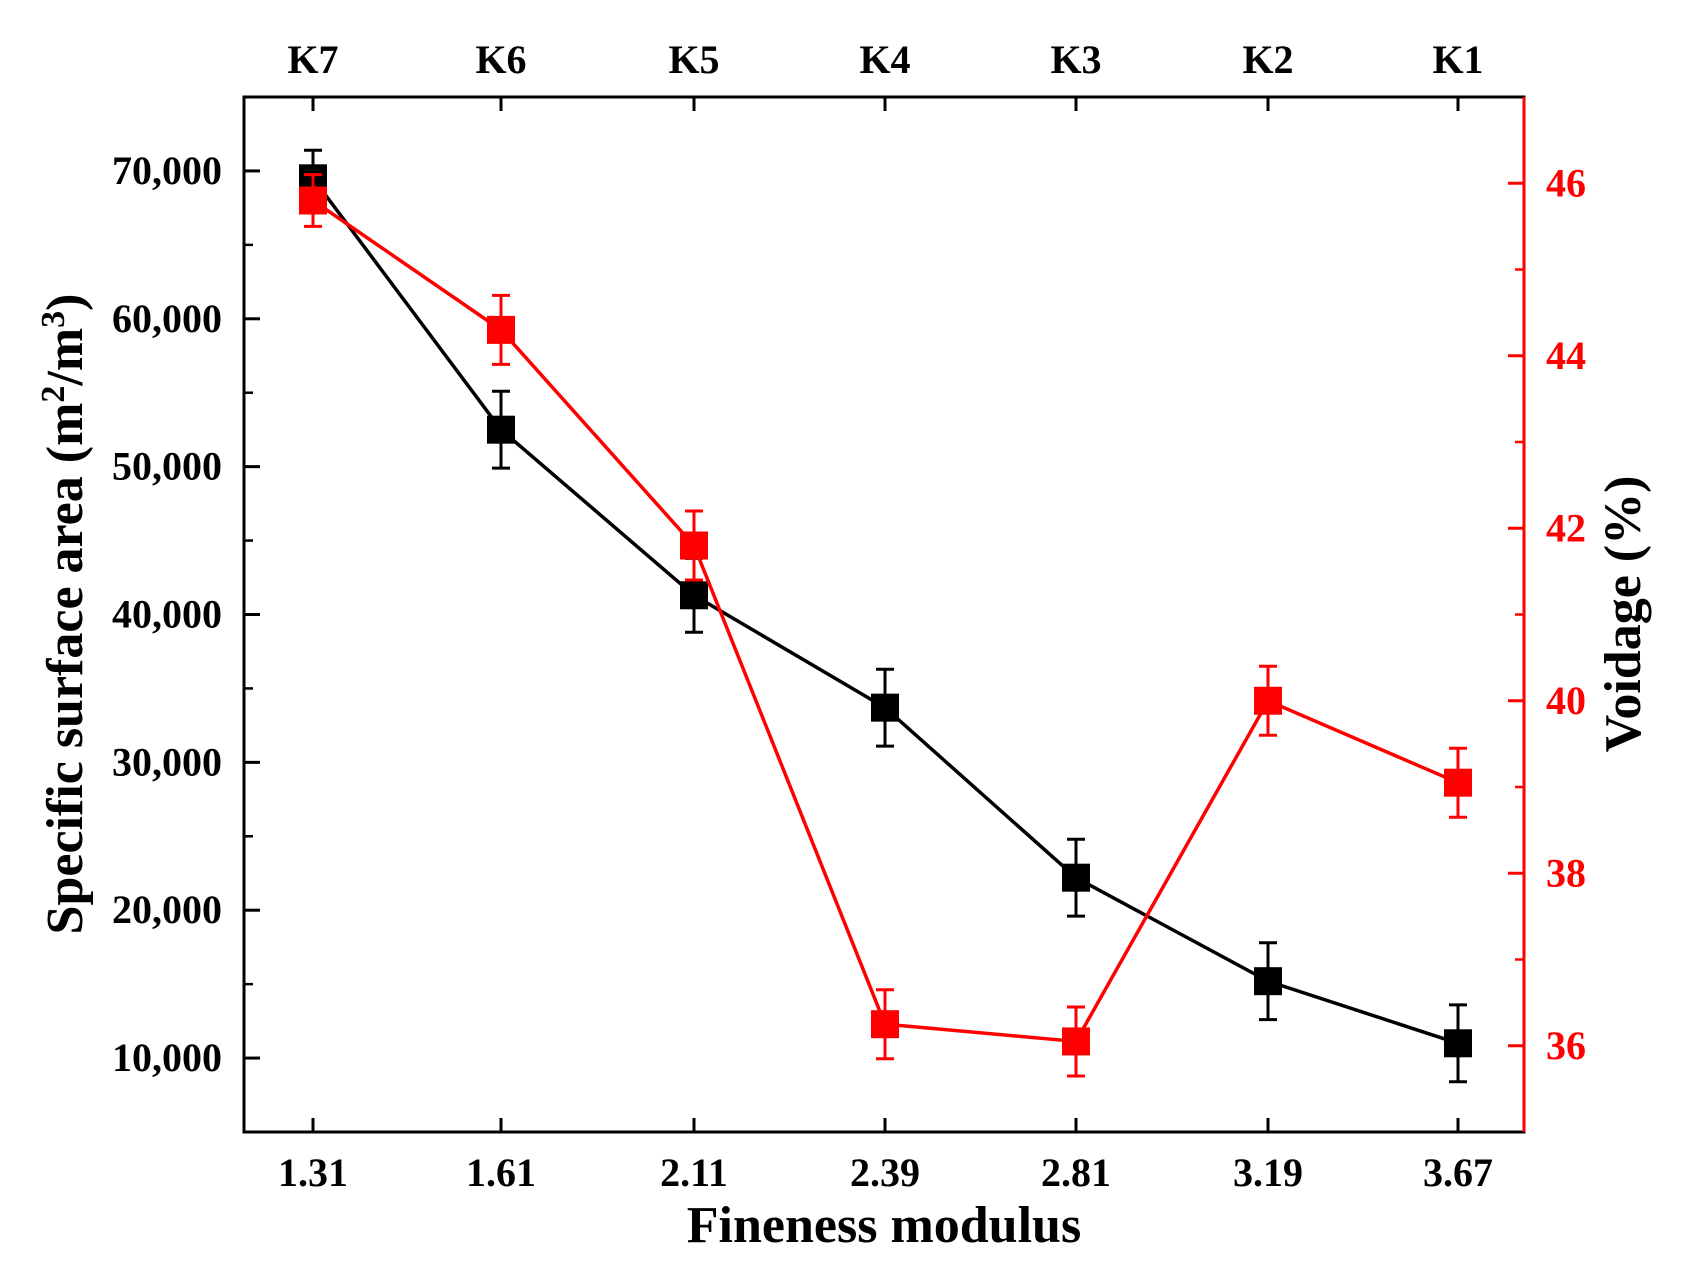 This screenshot has width=1685, height=1266. What do you see at coordinates (1566, 527) in the screenshot?
I see `right-y-tick-label: 42` at bounding box center [1566, 527].